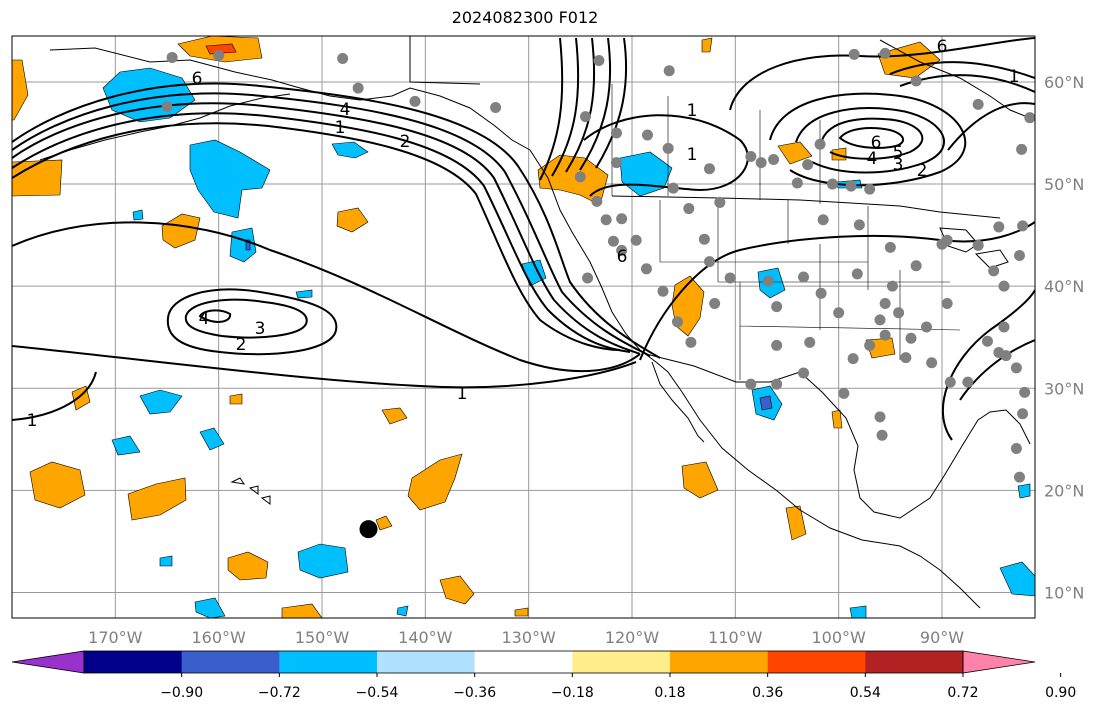 This screenshot has height=712, width=1105. I want to click on longitude-tick-label: 170°W, so click(115, 637).